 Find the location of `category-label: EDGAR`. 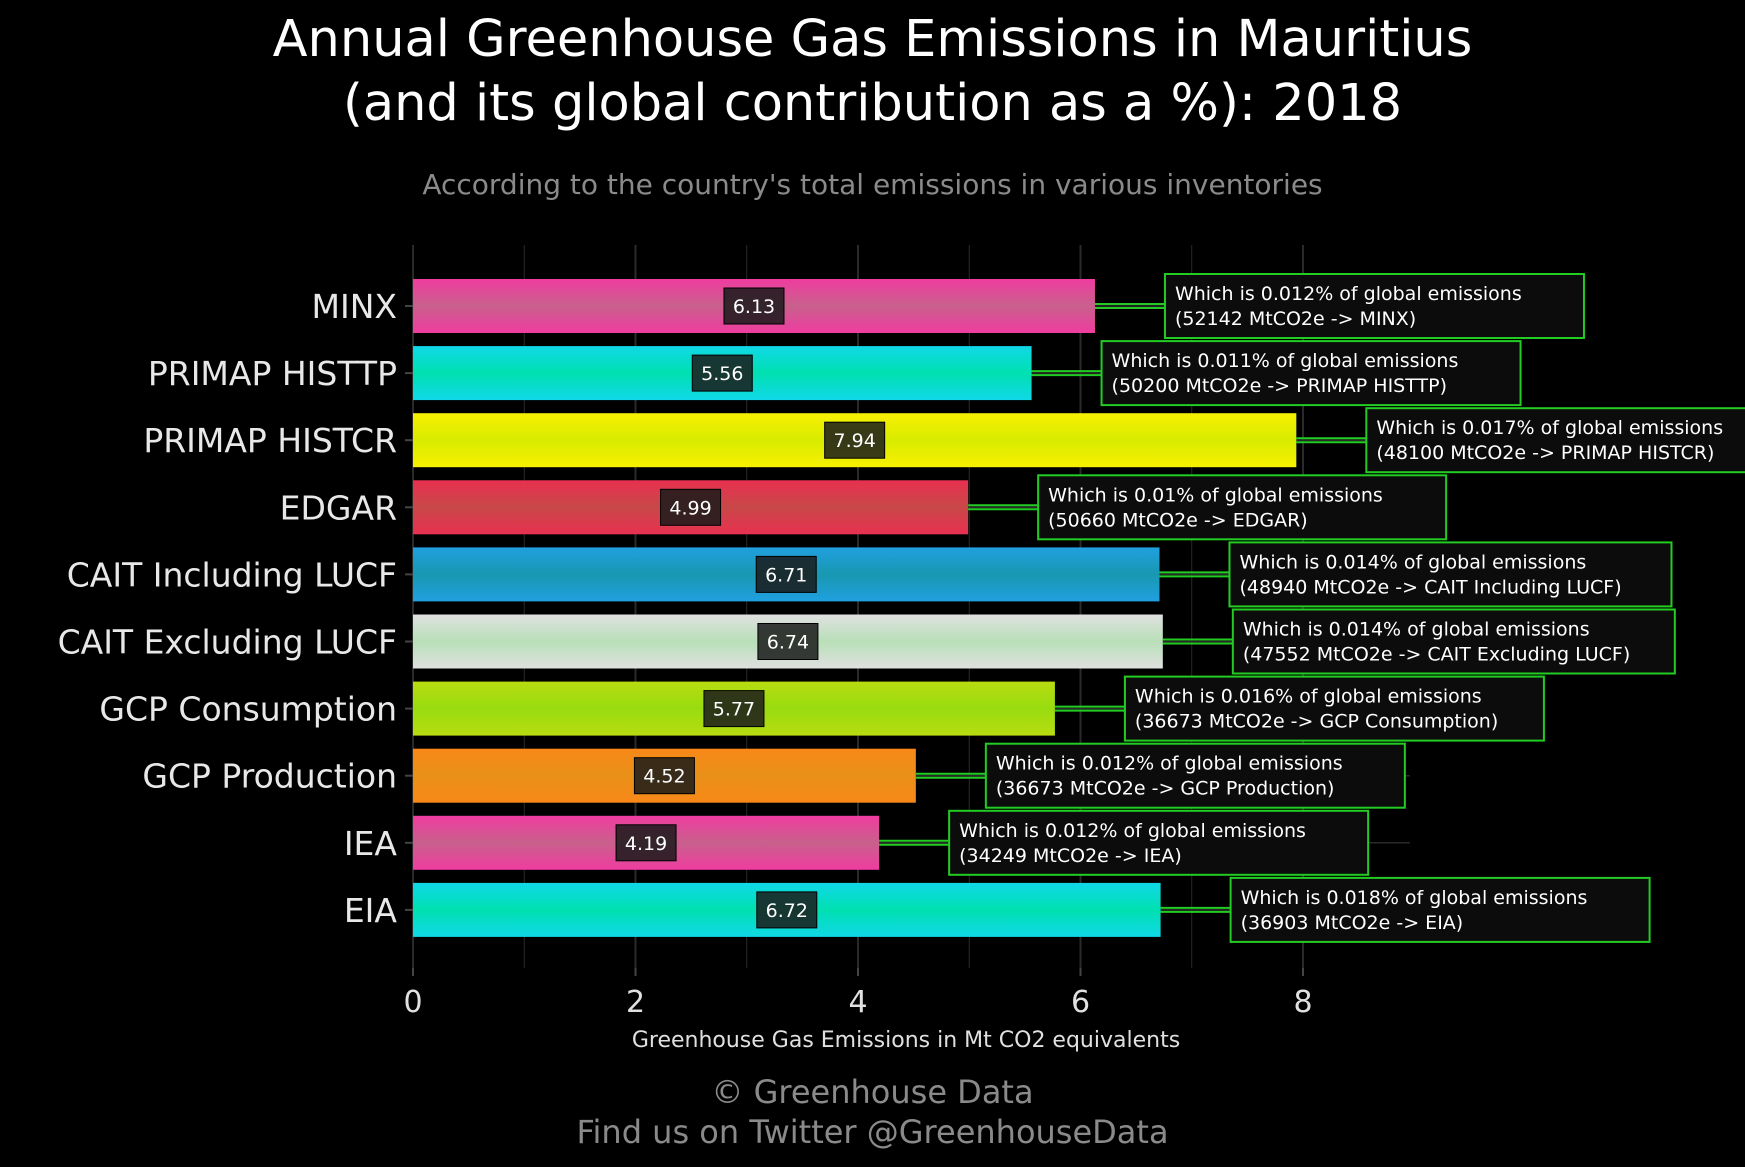

category-label: EDGAR is located at coordinates (338, 507).